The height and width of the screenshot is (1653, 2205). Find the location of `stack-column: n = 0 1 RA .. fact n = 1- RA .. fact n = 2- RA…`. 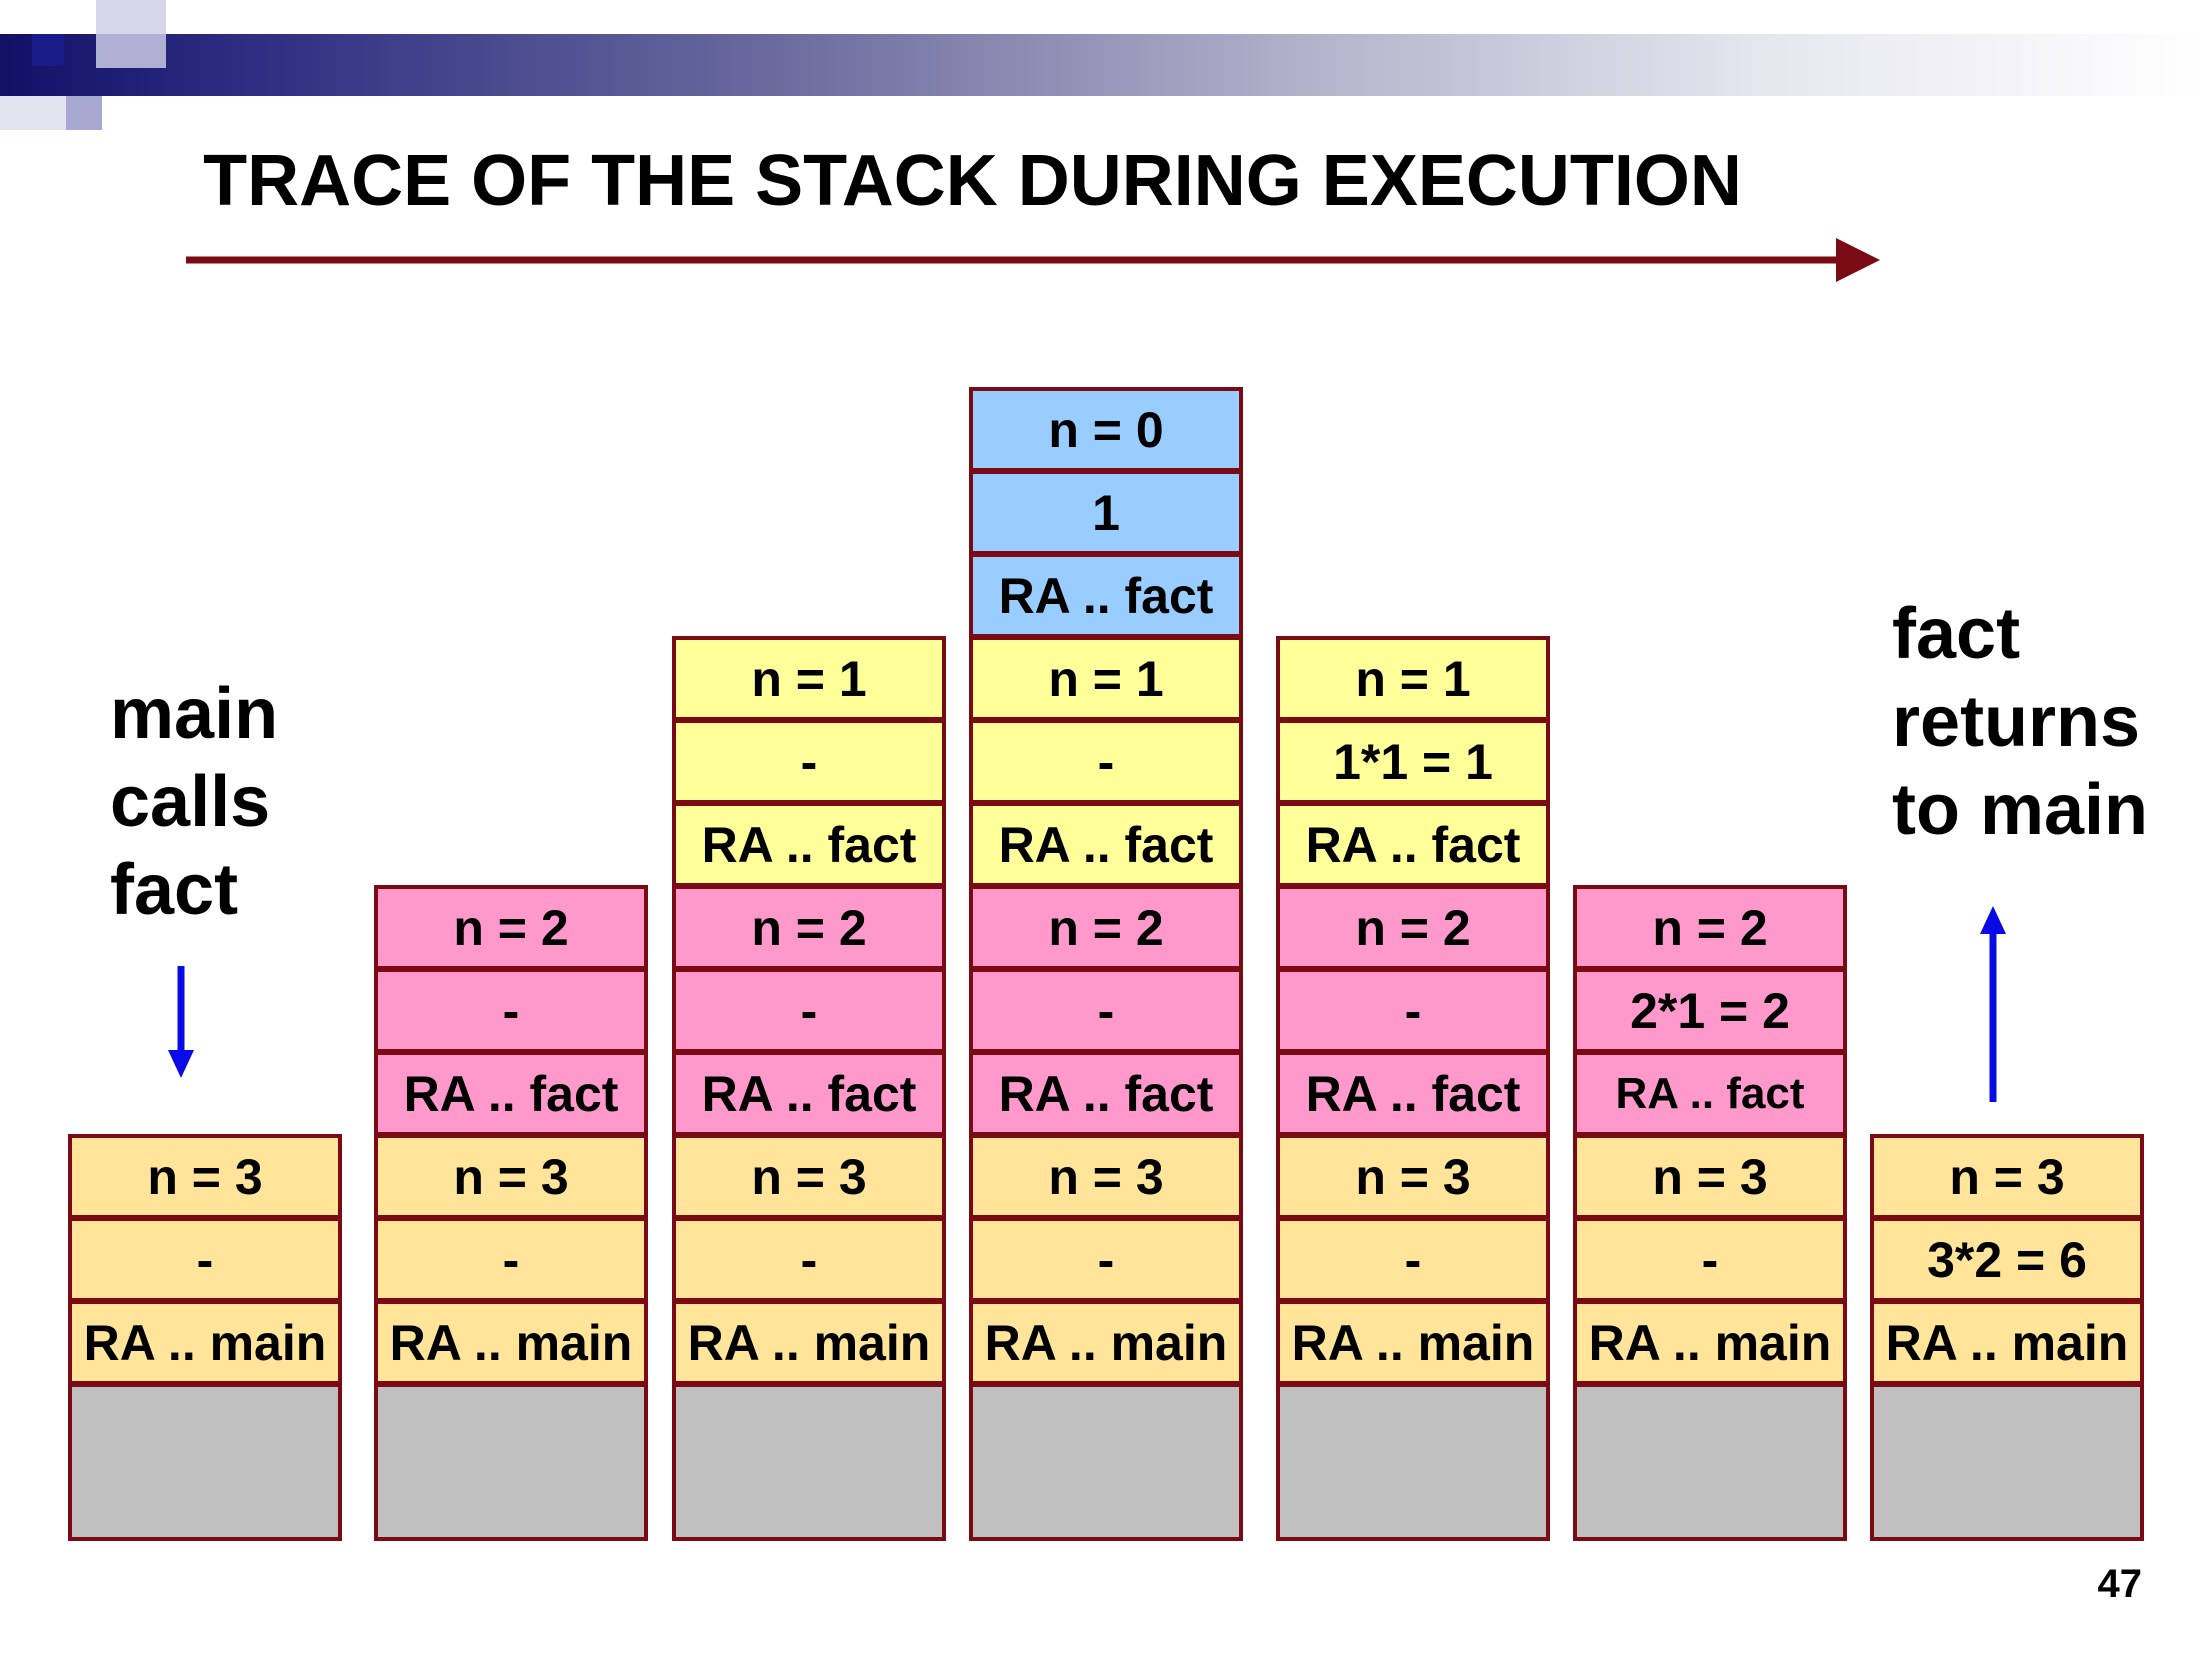

stack-column: n = 0 1 RA .. fact n = 1- RA .. fact n = 2- RA… is located at coordinates (1106, 964).